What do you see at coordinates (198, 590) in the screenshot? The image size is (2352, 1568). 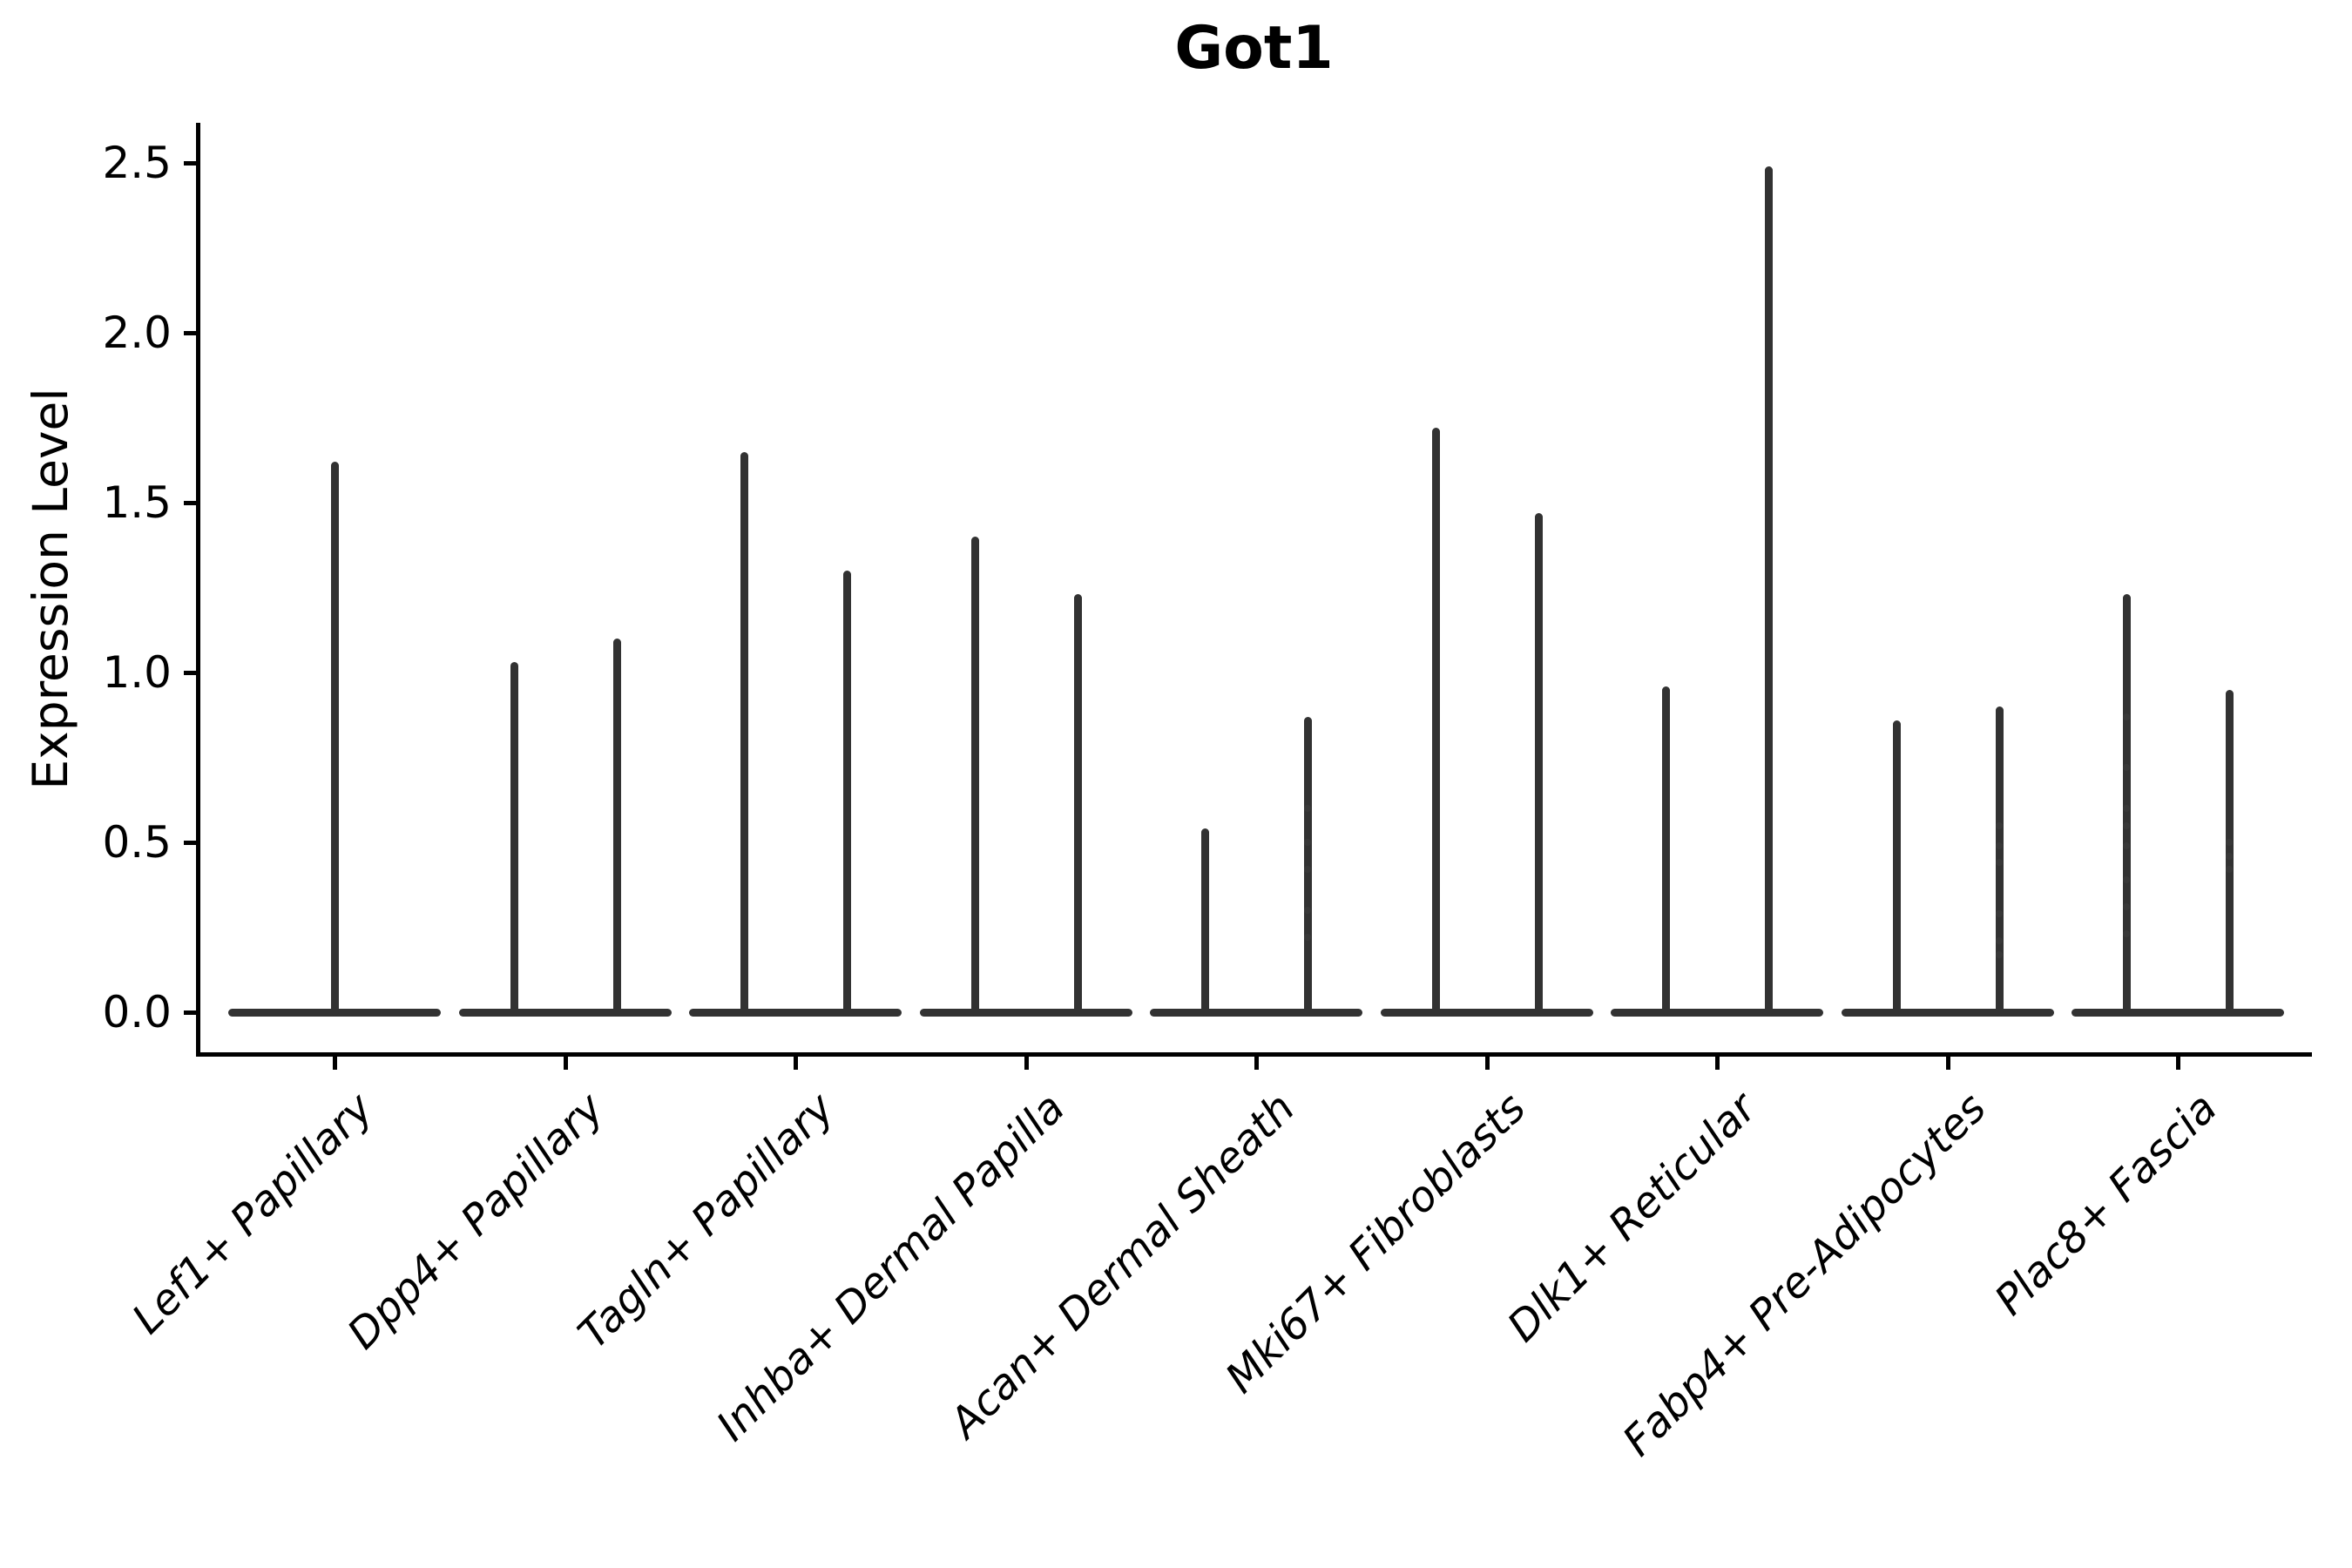 I see `y-axis-line` at bounding box center [198, 590].